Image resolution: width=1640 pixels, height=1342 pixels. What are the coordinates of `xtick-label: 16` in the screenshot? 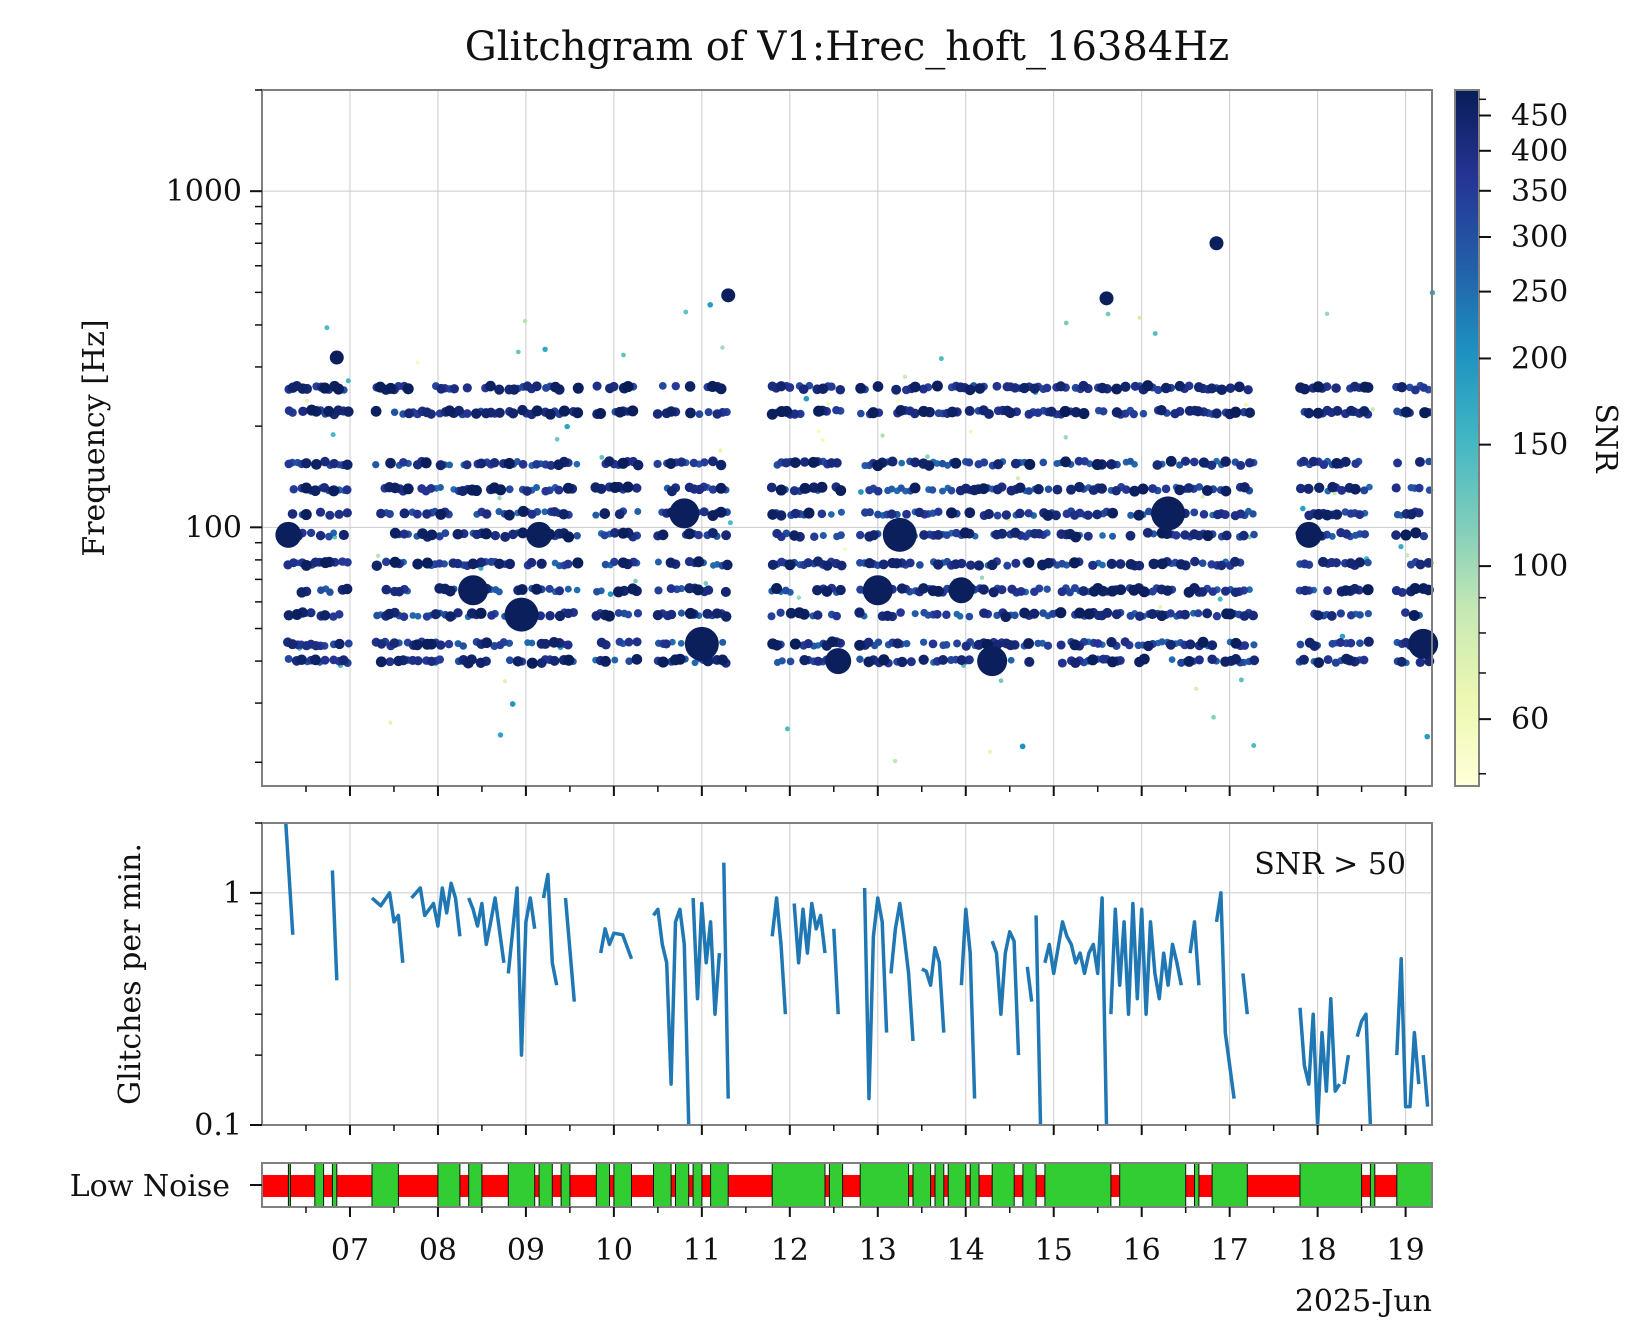 It's located at (1142, 1250).